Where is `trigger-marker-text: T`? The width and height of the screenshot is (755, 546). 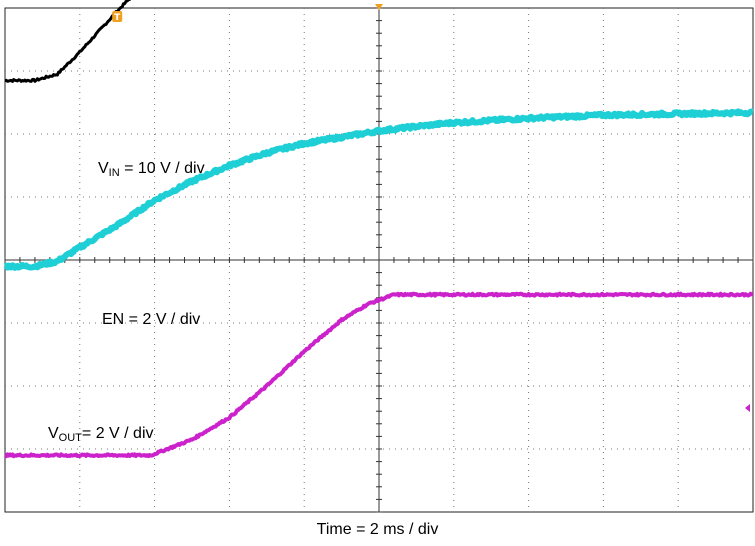 trigger-marker-text: T is located at coordinates (117, 18).